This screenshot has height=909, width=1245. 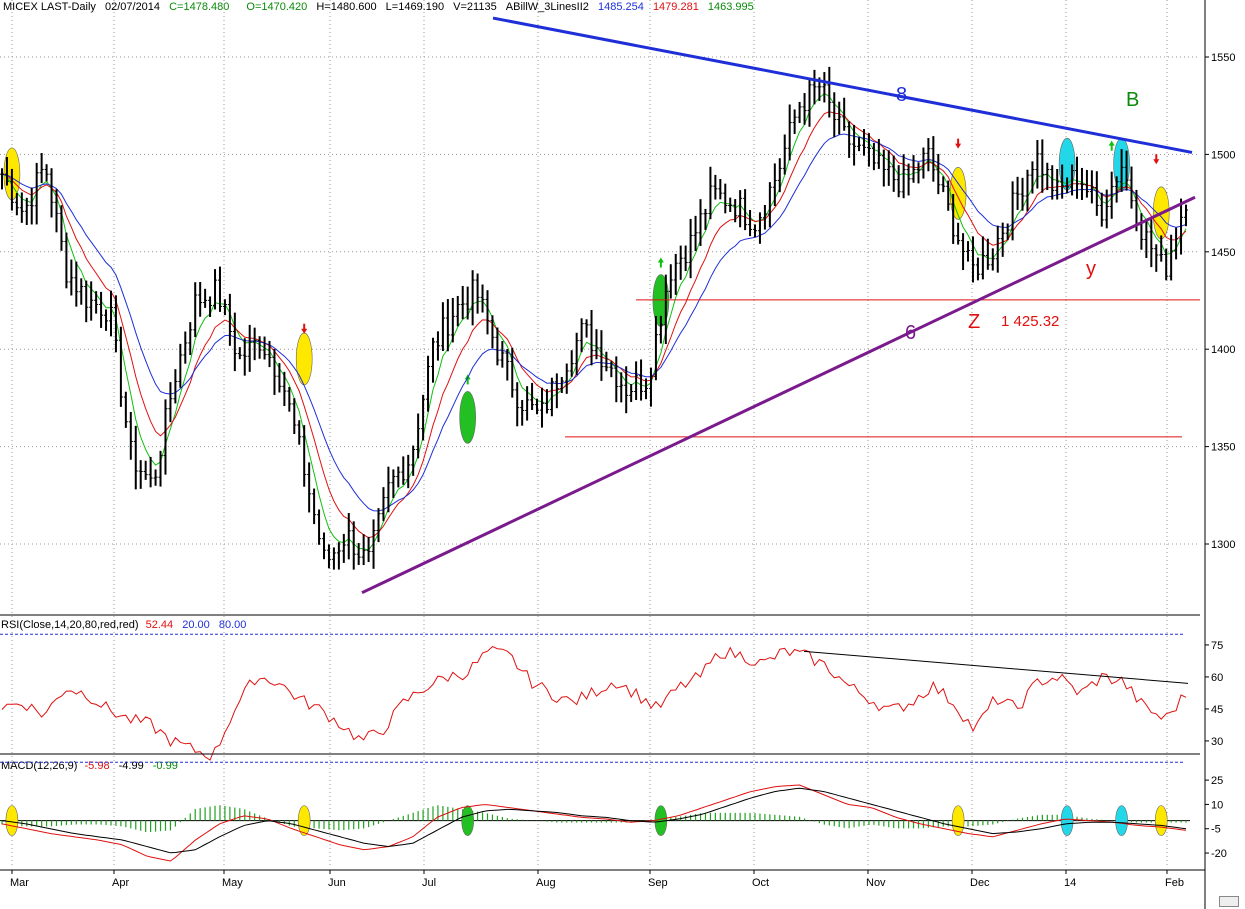 I want to click on rsi-line, so click(x=594, y=703).